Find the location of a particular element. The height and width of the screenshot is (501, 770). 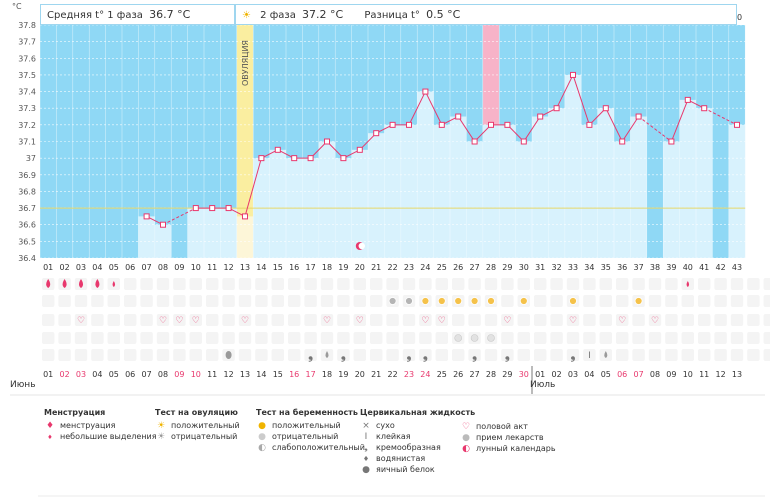

cycle-day-label: 07 is located at coordinates (147, 267).